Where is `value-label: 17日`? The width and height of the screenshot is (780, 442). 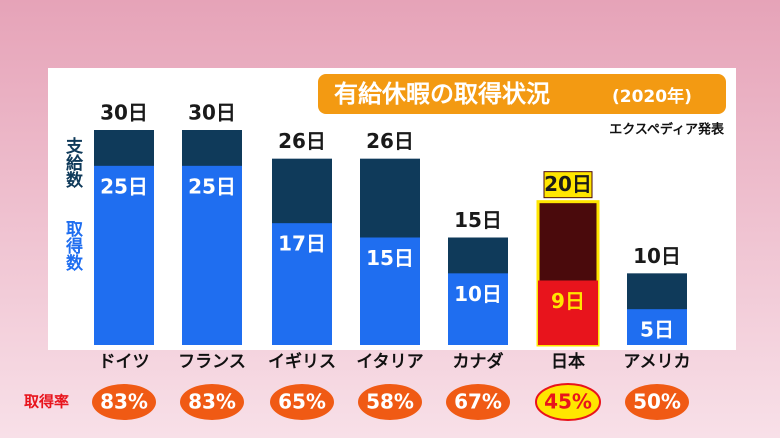 value-label: 17日 is located at coordinates (302, 244).